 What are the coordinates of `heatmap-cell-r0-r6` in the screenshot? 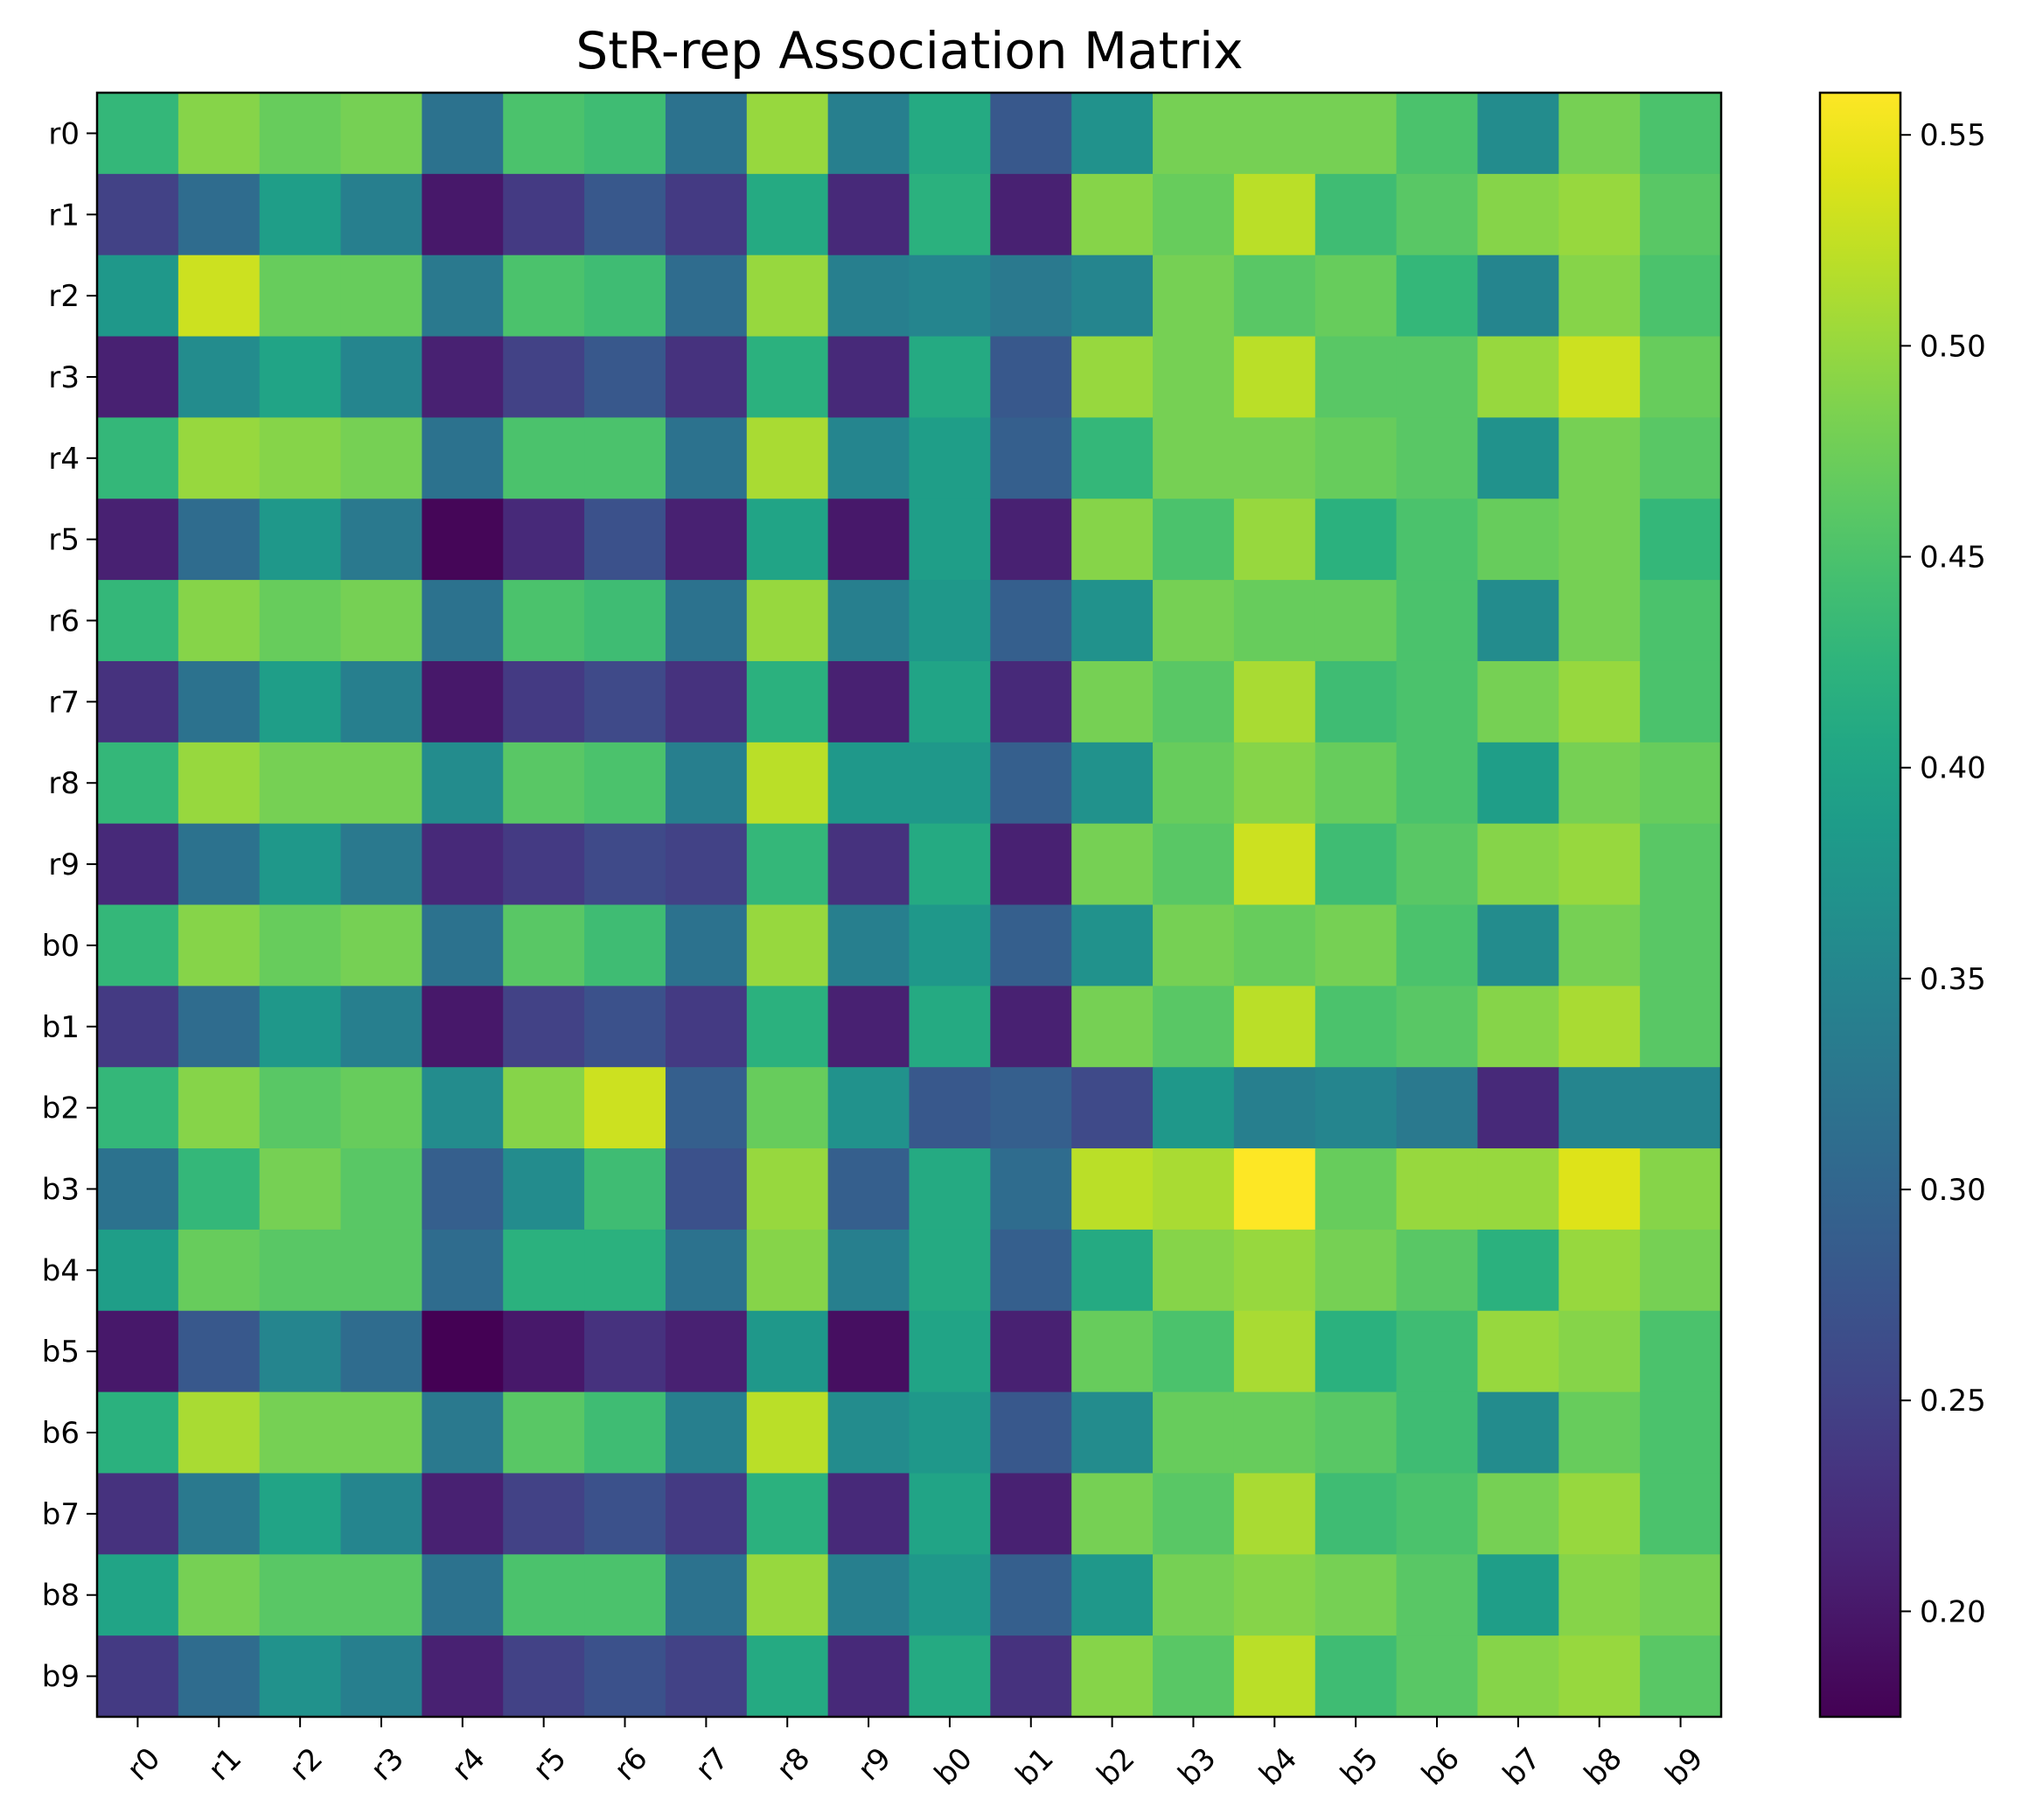 It's located at (625, 134).